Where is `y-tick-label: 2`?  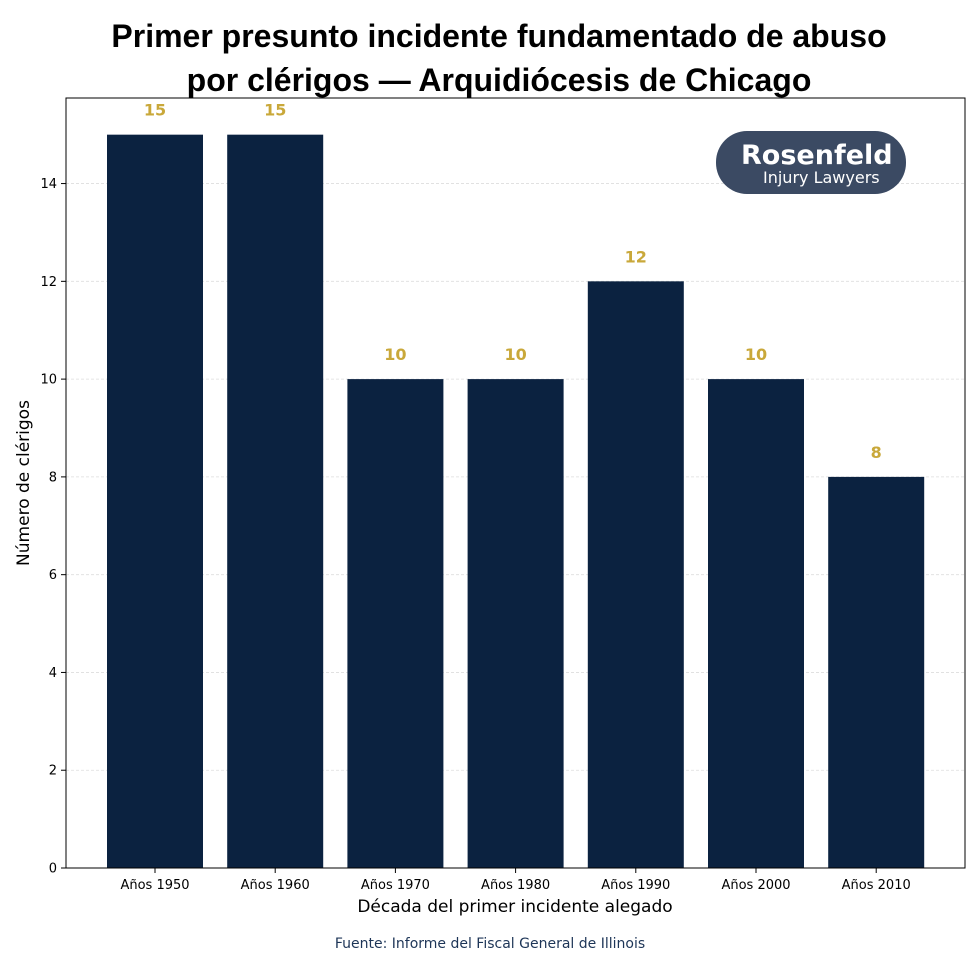 y-tick-label: 2 is located at coordinates (53, 771).